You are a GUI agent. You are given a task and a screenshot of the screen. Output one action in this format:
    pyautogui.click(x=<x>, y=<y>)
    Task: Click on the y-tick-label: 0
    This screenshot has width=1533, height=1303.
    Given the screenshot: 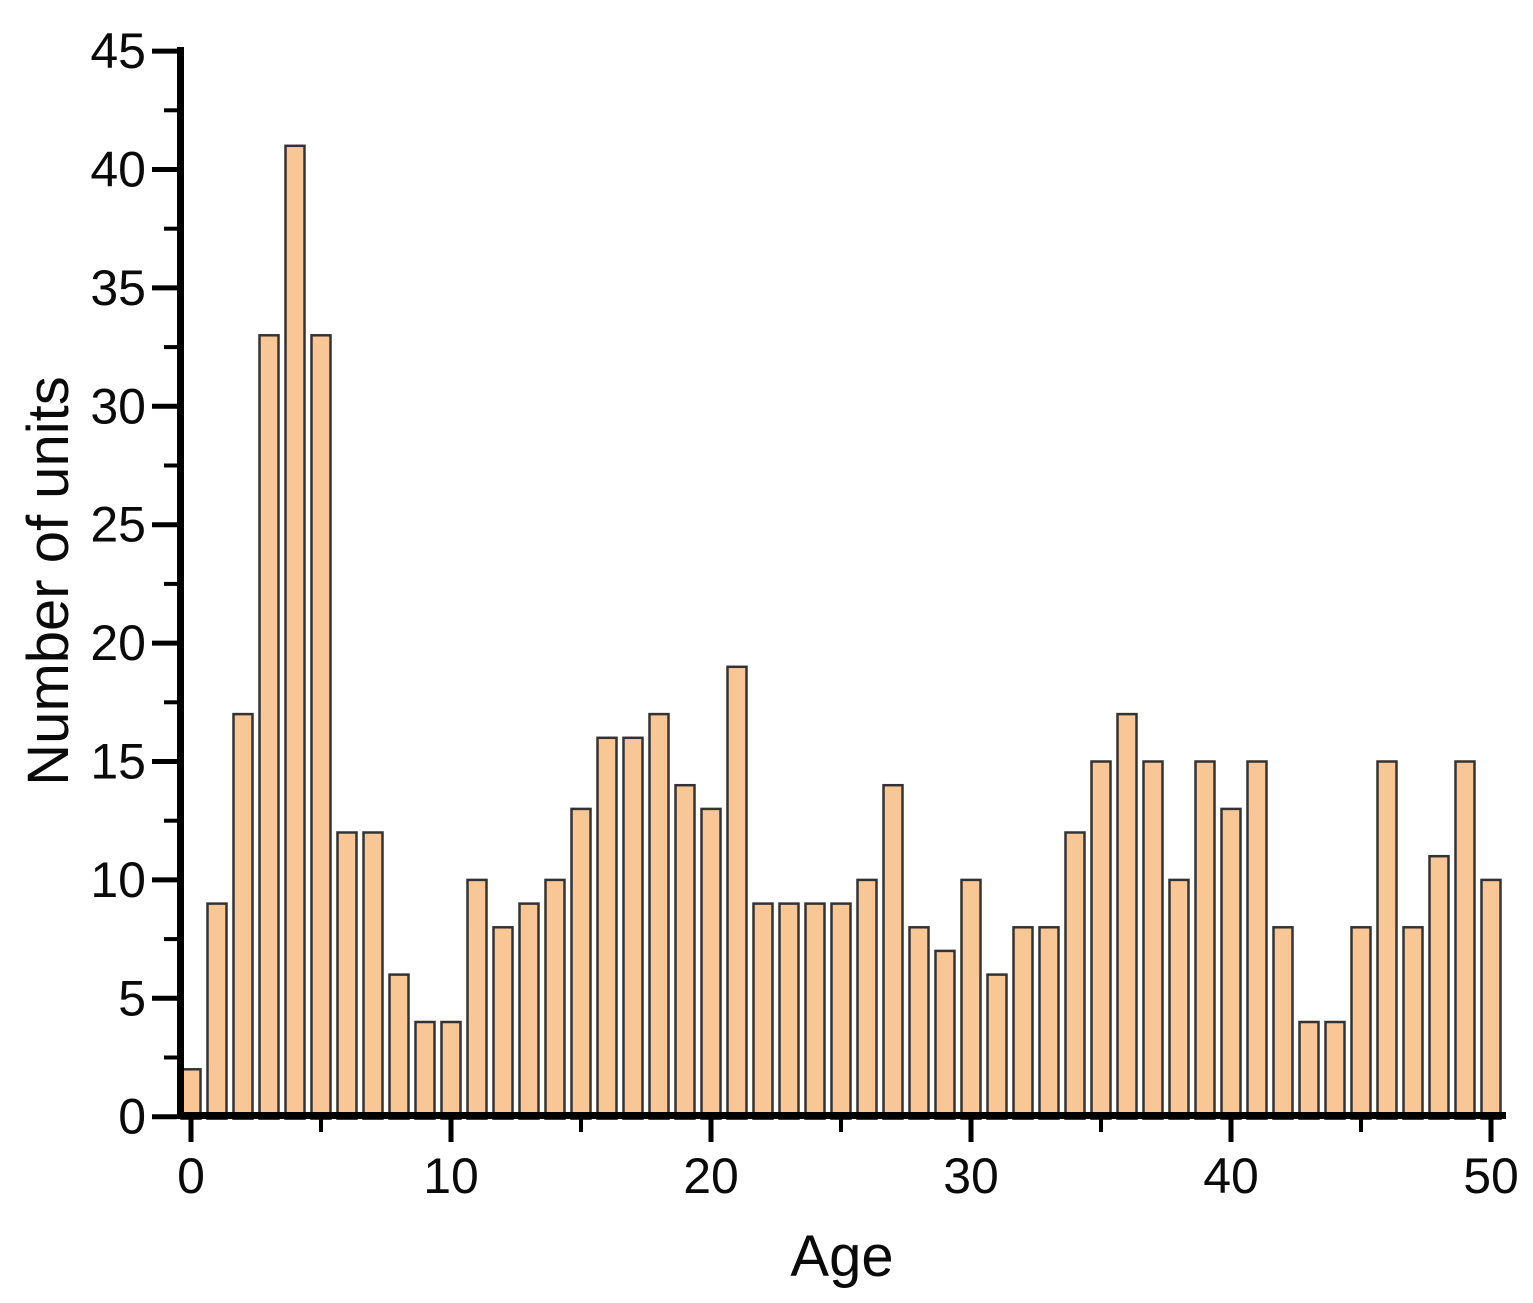 What is the action you would take?
    pyautogui.click(x=132, y=1117)
    